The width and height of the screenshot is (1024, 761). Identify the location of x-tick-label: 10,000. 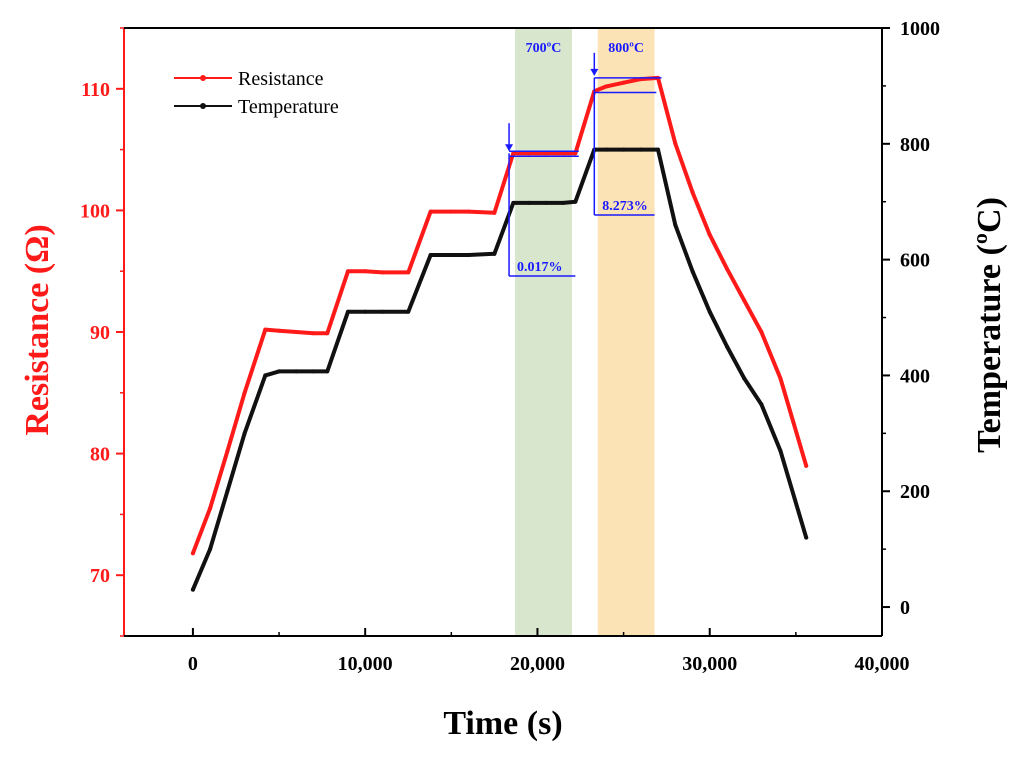
(365, 664).